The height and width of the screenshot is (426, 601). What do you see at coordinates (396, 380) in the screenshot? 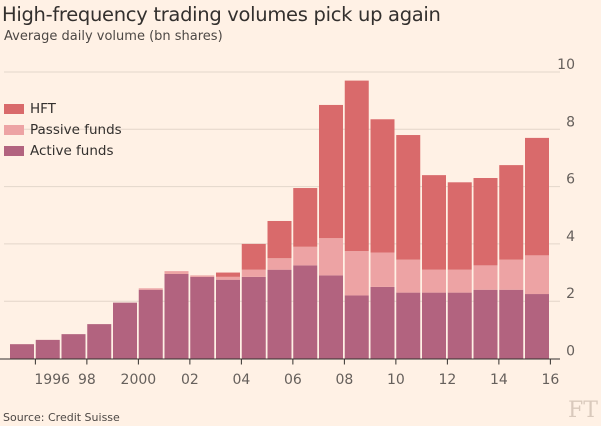
I see `x-tick-label: 10` at bounding box center [396, 380].